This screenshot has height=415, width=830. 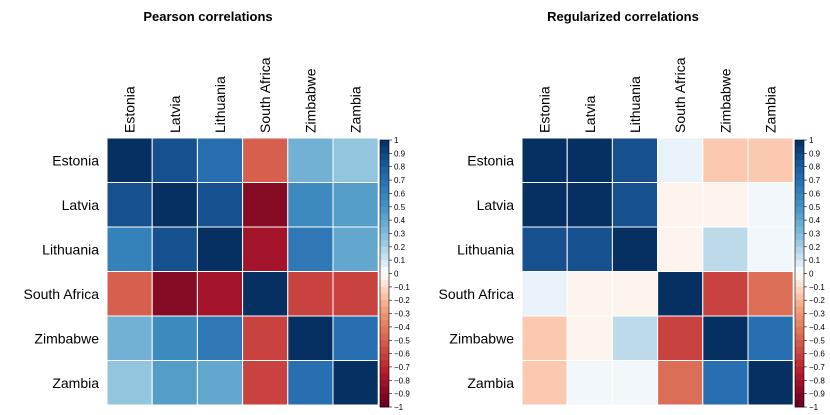 What do you see at coordinates (220, 104) in the screenshot?
I see `column-label: Lithuania` at bounding box center [220, 104].